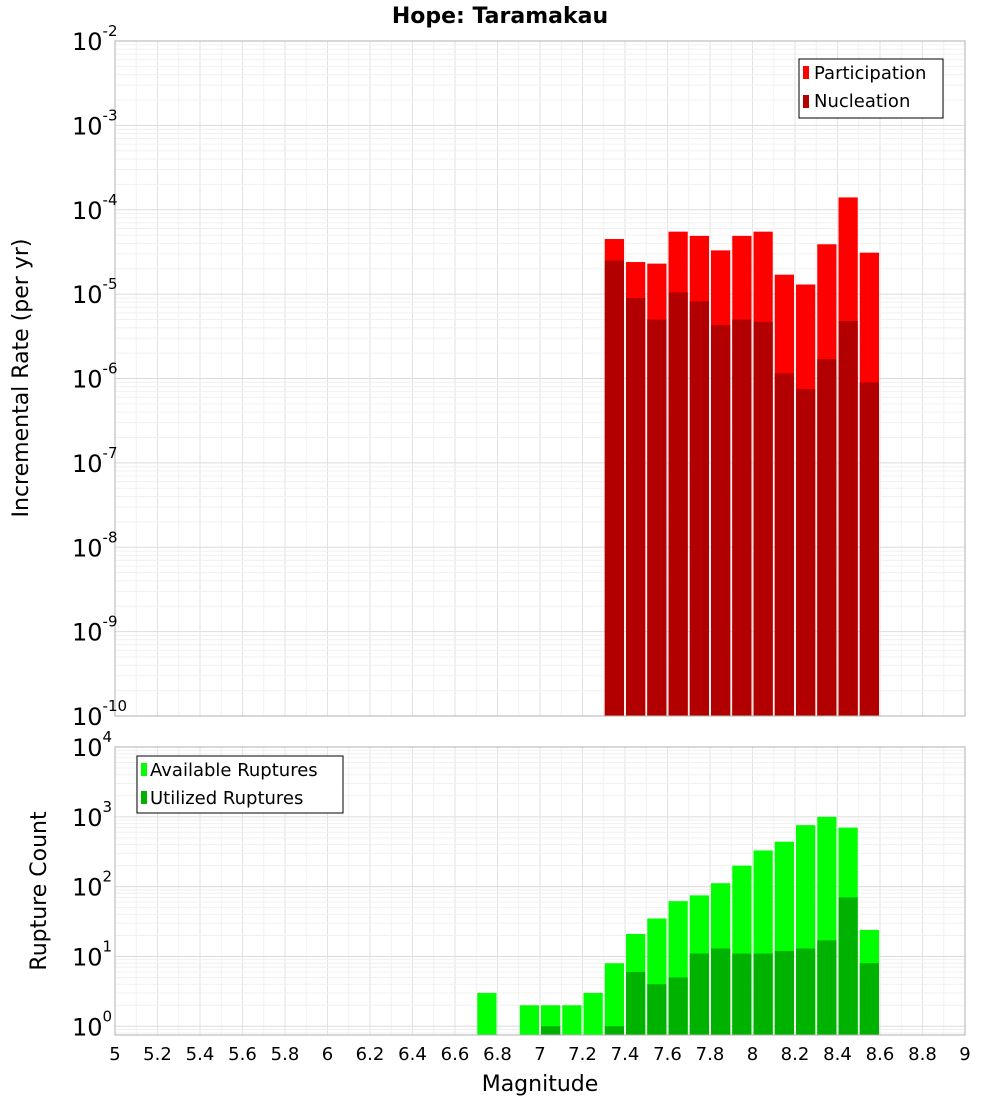 This screenshot has height=1100, width=1000. I want to click on x-tick-label: 5, so click(114, 1054).